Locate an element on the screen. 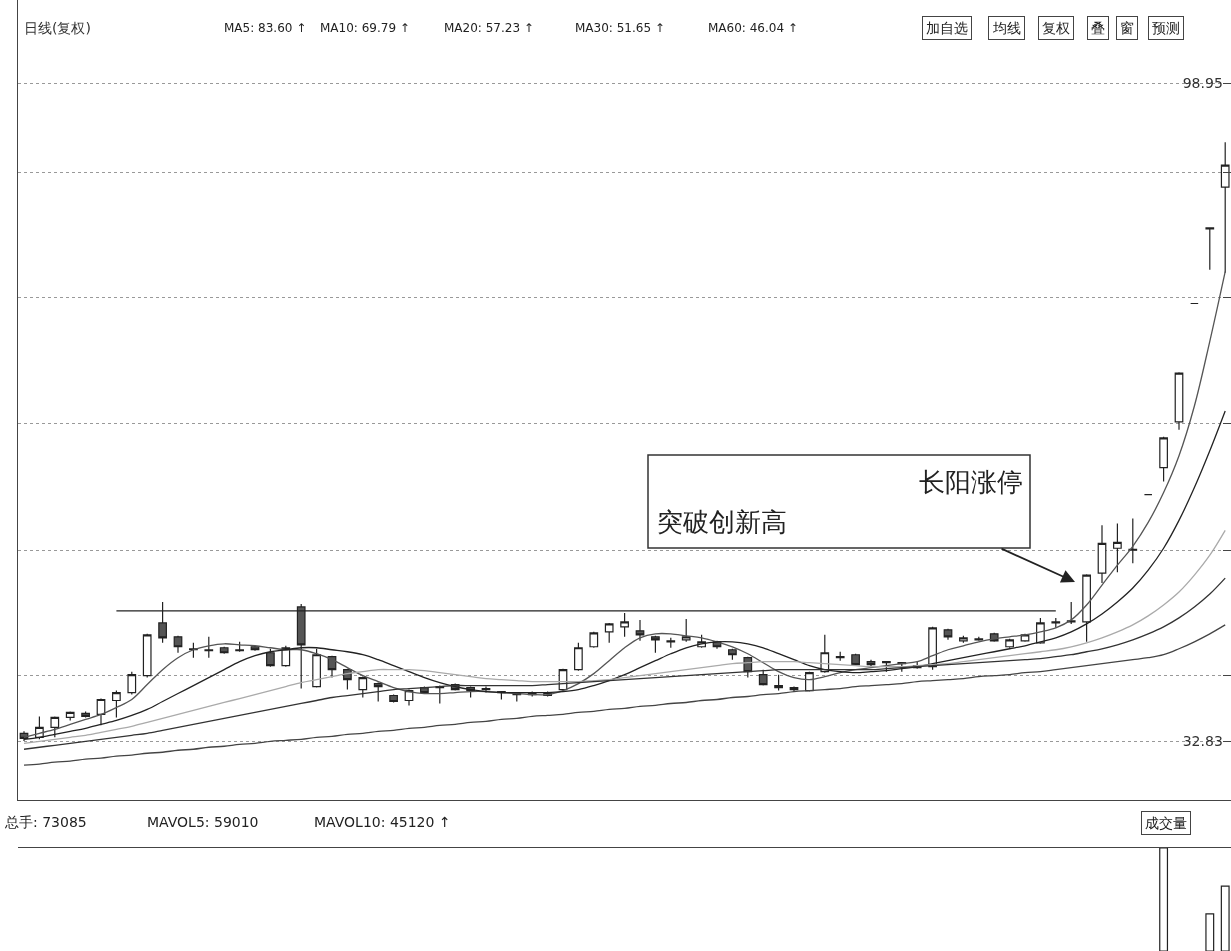 This screenshot has width=1231, height=951. annotation: MA10: 69.79 ↑ is located at coordinates (365, 28).